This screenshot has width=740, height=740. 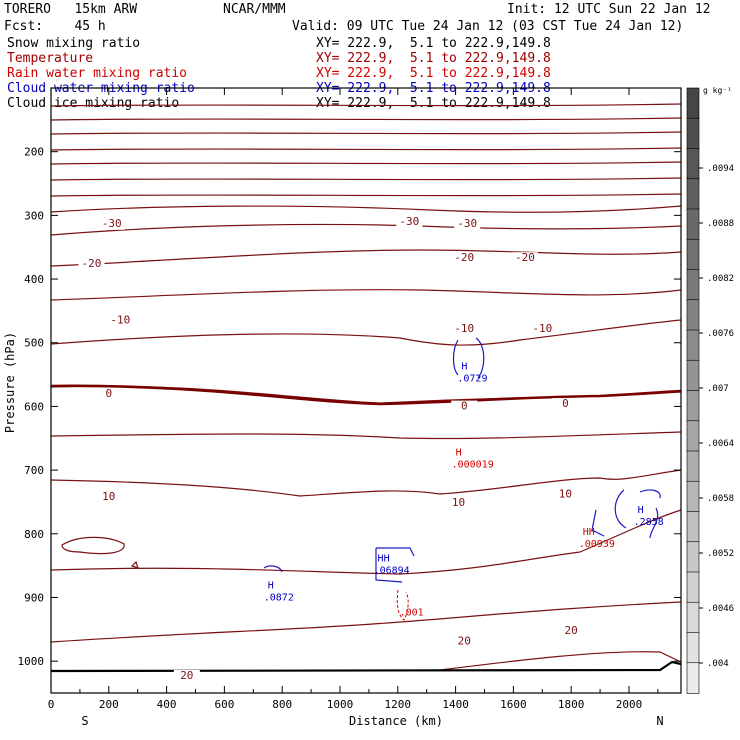 What do you see at coordinates (720, 224) in the screenshot?
I see `colorbar-tick-label: .0088` at bounding box center [720, 224].